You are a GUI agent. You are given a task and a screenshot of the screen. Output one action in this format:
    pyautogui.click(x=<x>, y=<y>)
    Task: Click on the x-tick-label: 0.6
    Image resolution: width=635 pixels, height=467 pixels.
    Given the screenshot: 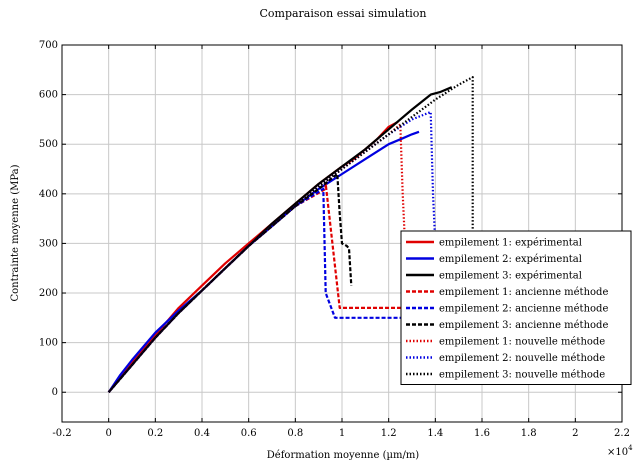 What is the action you would take?
    pyautogui.click(x=249, y=433)
    